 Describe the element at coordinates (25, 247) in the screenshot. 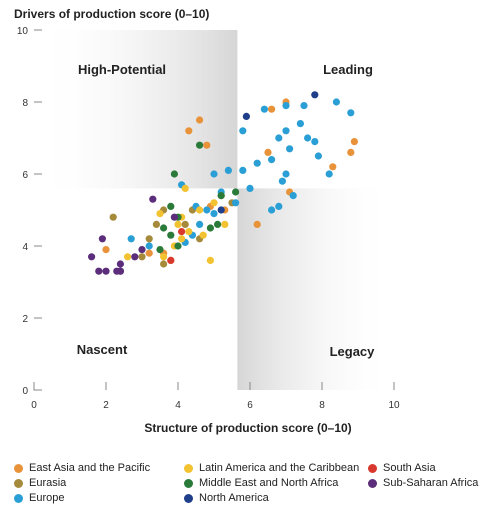

I see `y-tick-label: 4` at that location.